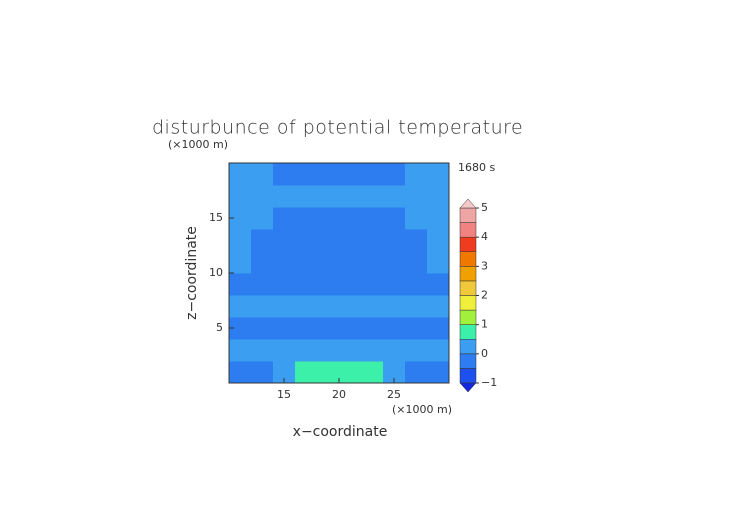 The width and height of the screenshot is (752, 532). I want to click on x-unit: (×1000 m), so click(422, 409).